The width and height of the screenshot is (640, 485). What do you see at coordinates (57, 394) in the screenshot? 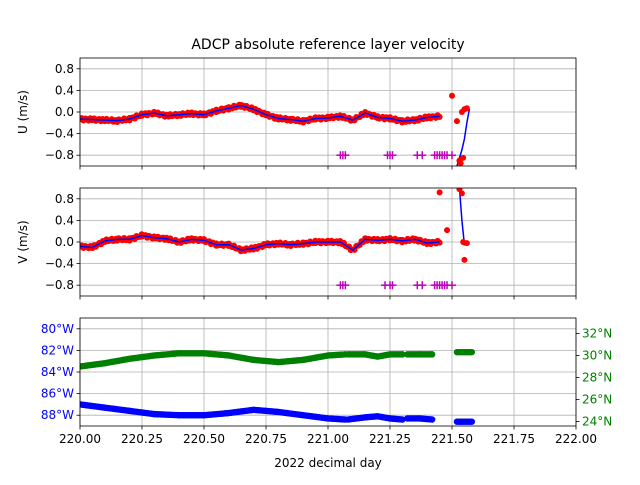
I see `longitude-tick-label: 86°W` at bounding box center [57, 394].